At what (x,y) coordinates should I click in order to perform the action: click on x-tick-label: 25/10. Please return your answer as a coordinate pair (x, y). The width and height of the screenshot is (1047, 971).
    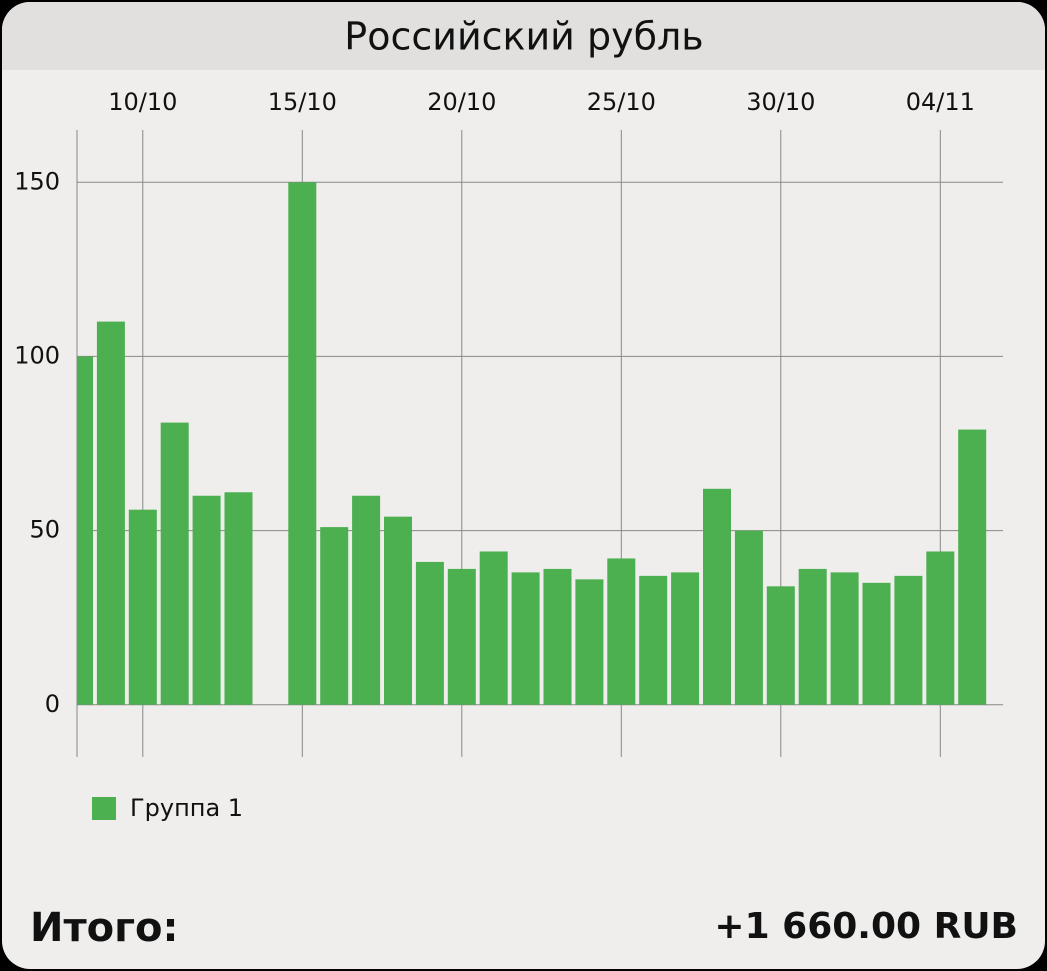
    Looking at the image, I should click on (621, 102).